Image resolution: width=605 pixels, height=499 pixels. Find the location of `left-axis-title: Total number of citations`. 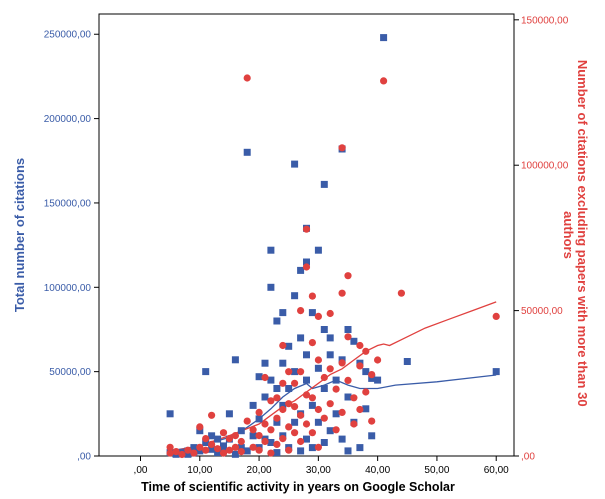

left-axis-title: Total number of citations is located at coordinates (19, 235).